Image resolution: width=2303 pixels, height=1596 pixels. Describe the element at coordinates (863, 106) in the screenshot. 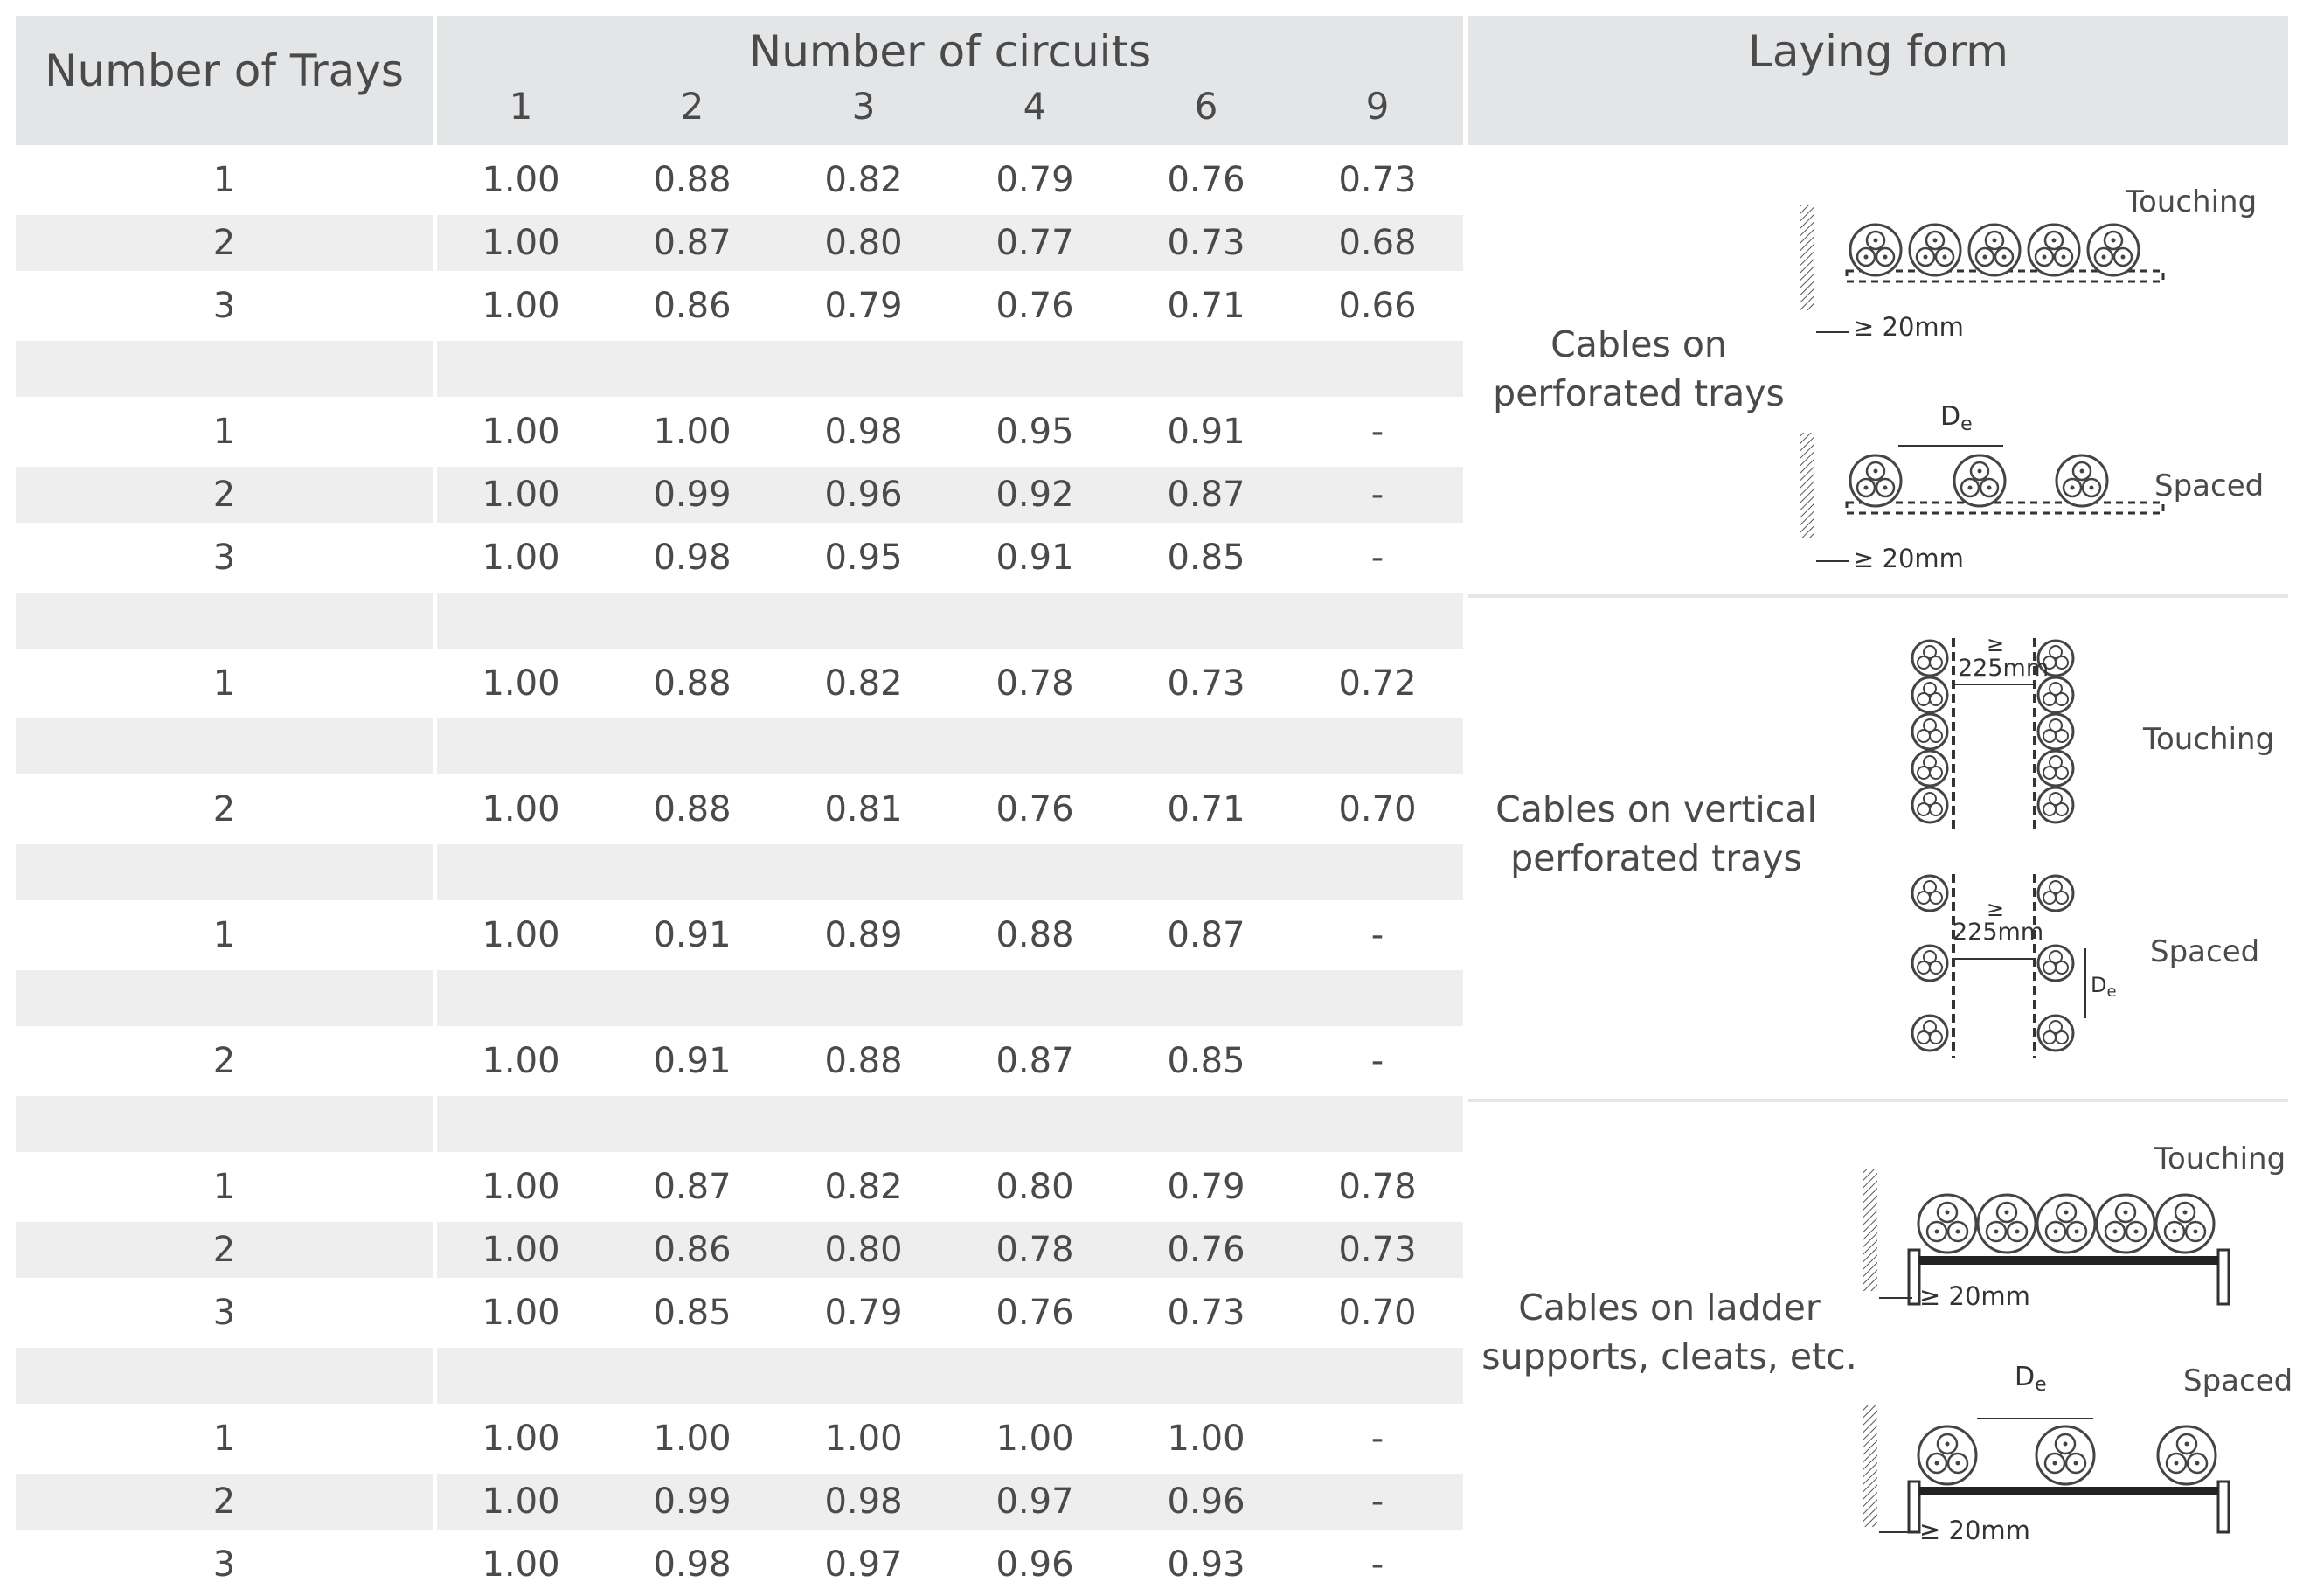

I see `circuit-count-3: 3` at that location.